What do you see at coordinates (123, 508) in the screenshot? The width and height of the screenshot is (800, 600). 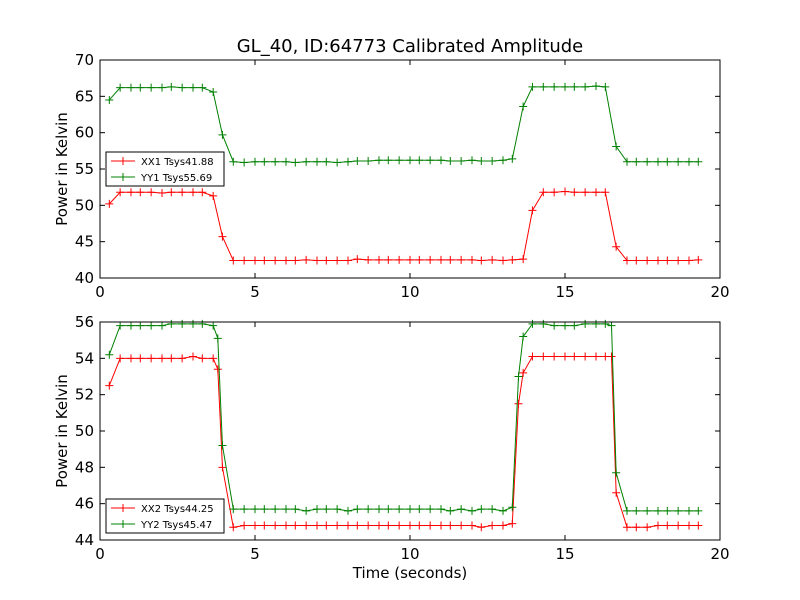 I see `legend-marker` at bounding box center [123, 508].